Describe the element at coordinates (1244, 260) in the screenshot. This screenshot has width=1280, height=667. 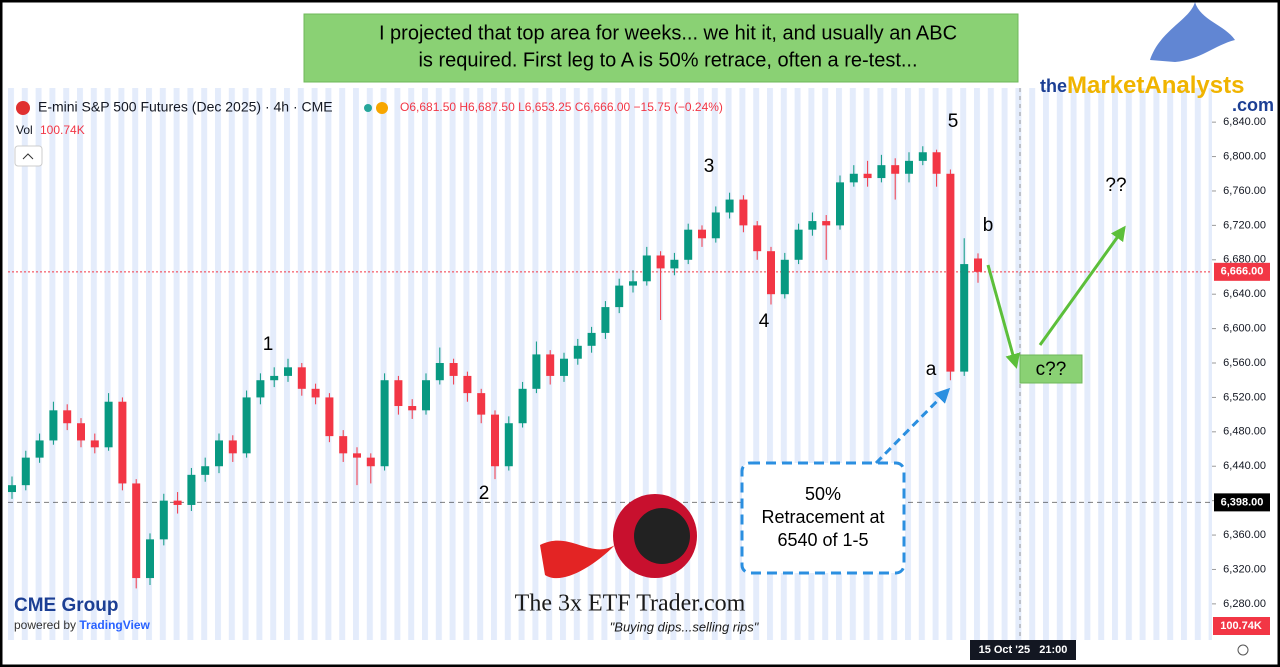
I see `y-tick-label: 6,680.00` at that location.